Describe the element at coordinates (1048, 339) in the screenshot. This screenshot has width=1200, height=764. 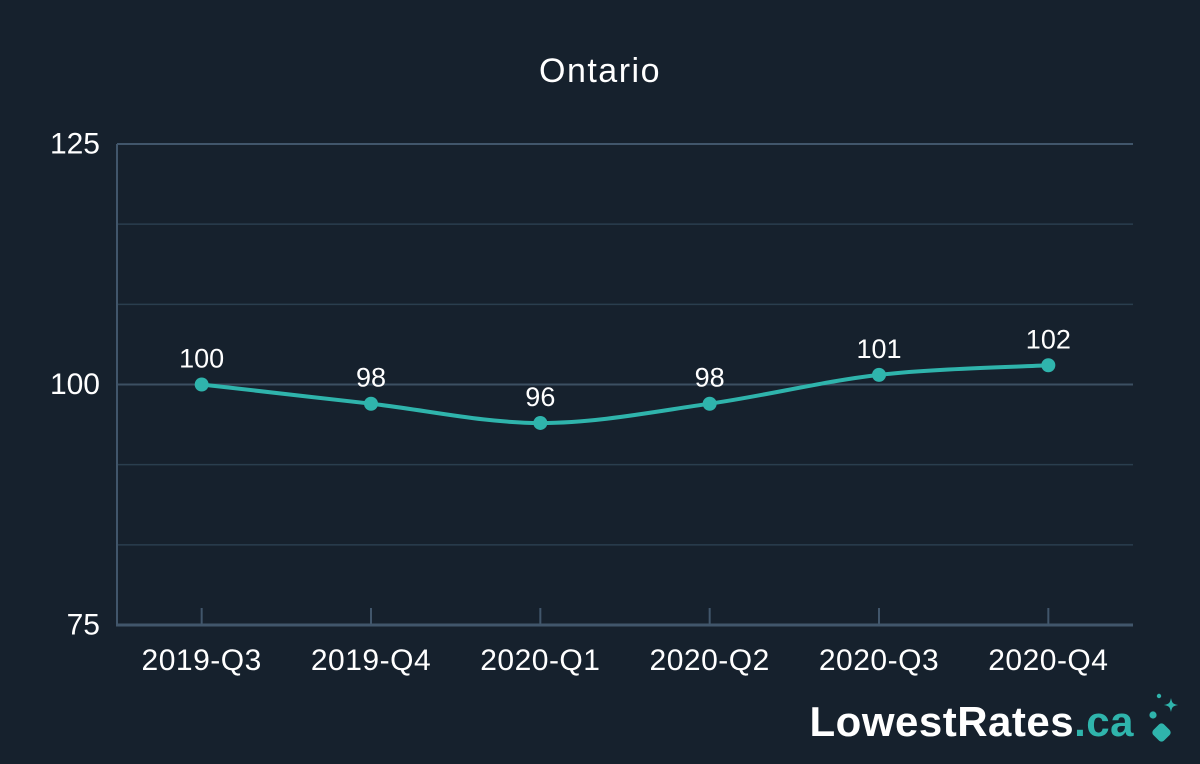
I see `data-point-label: 102` at that location.